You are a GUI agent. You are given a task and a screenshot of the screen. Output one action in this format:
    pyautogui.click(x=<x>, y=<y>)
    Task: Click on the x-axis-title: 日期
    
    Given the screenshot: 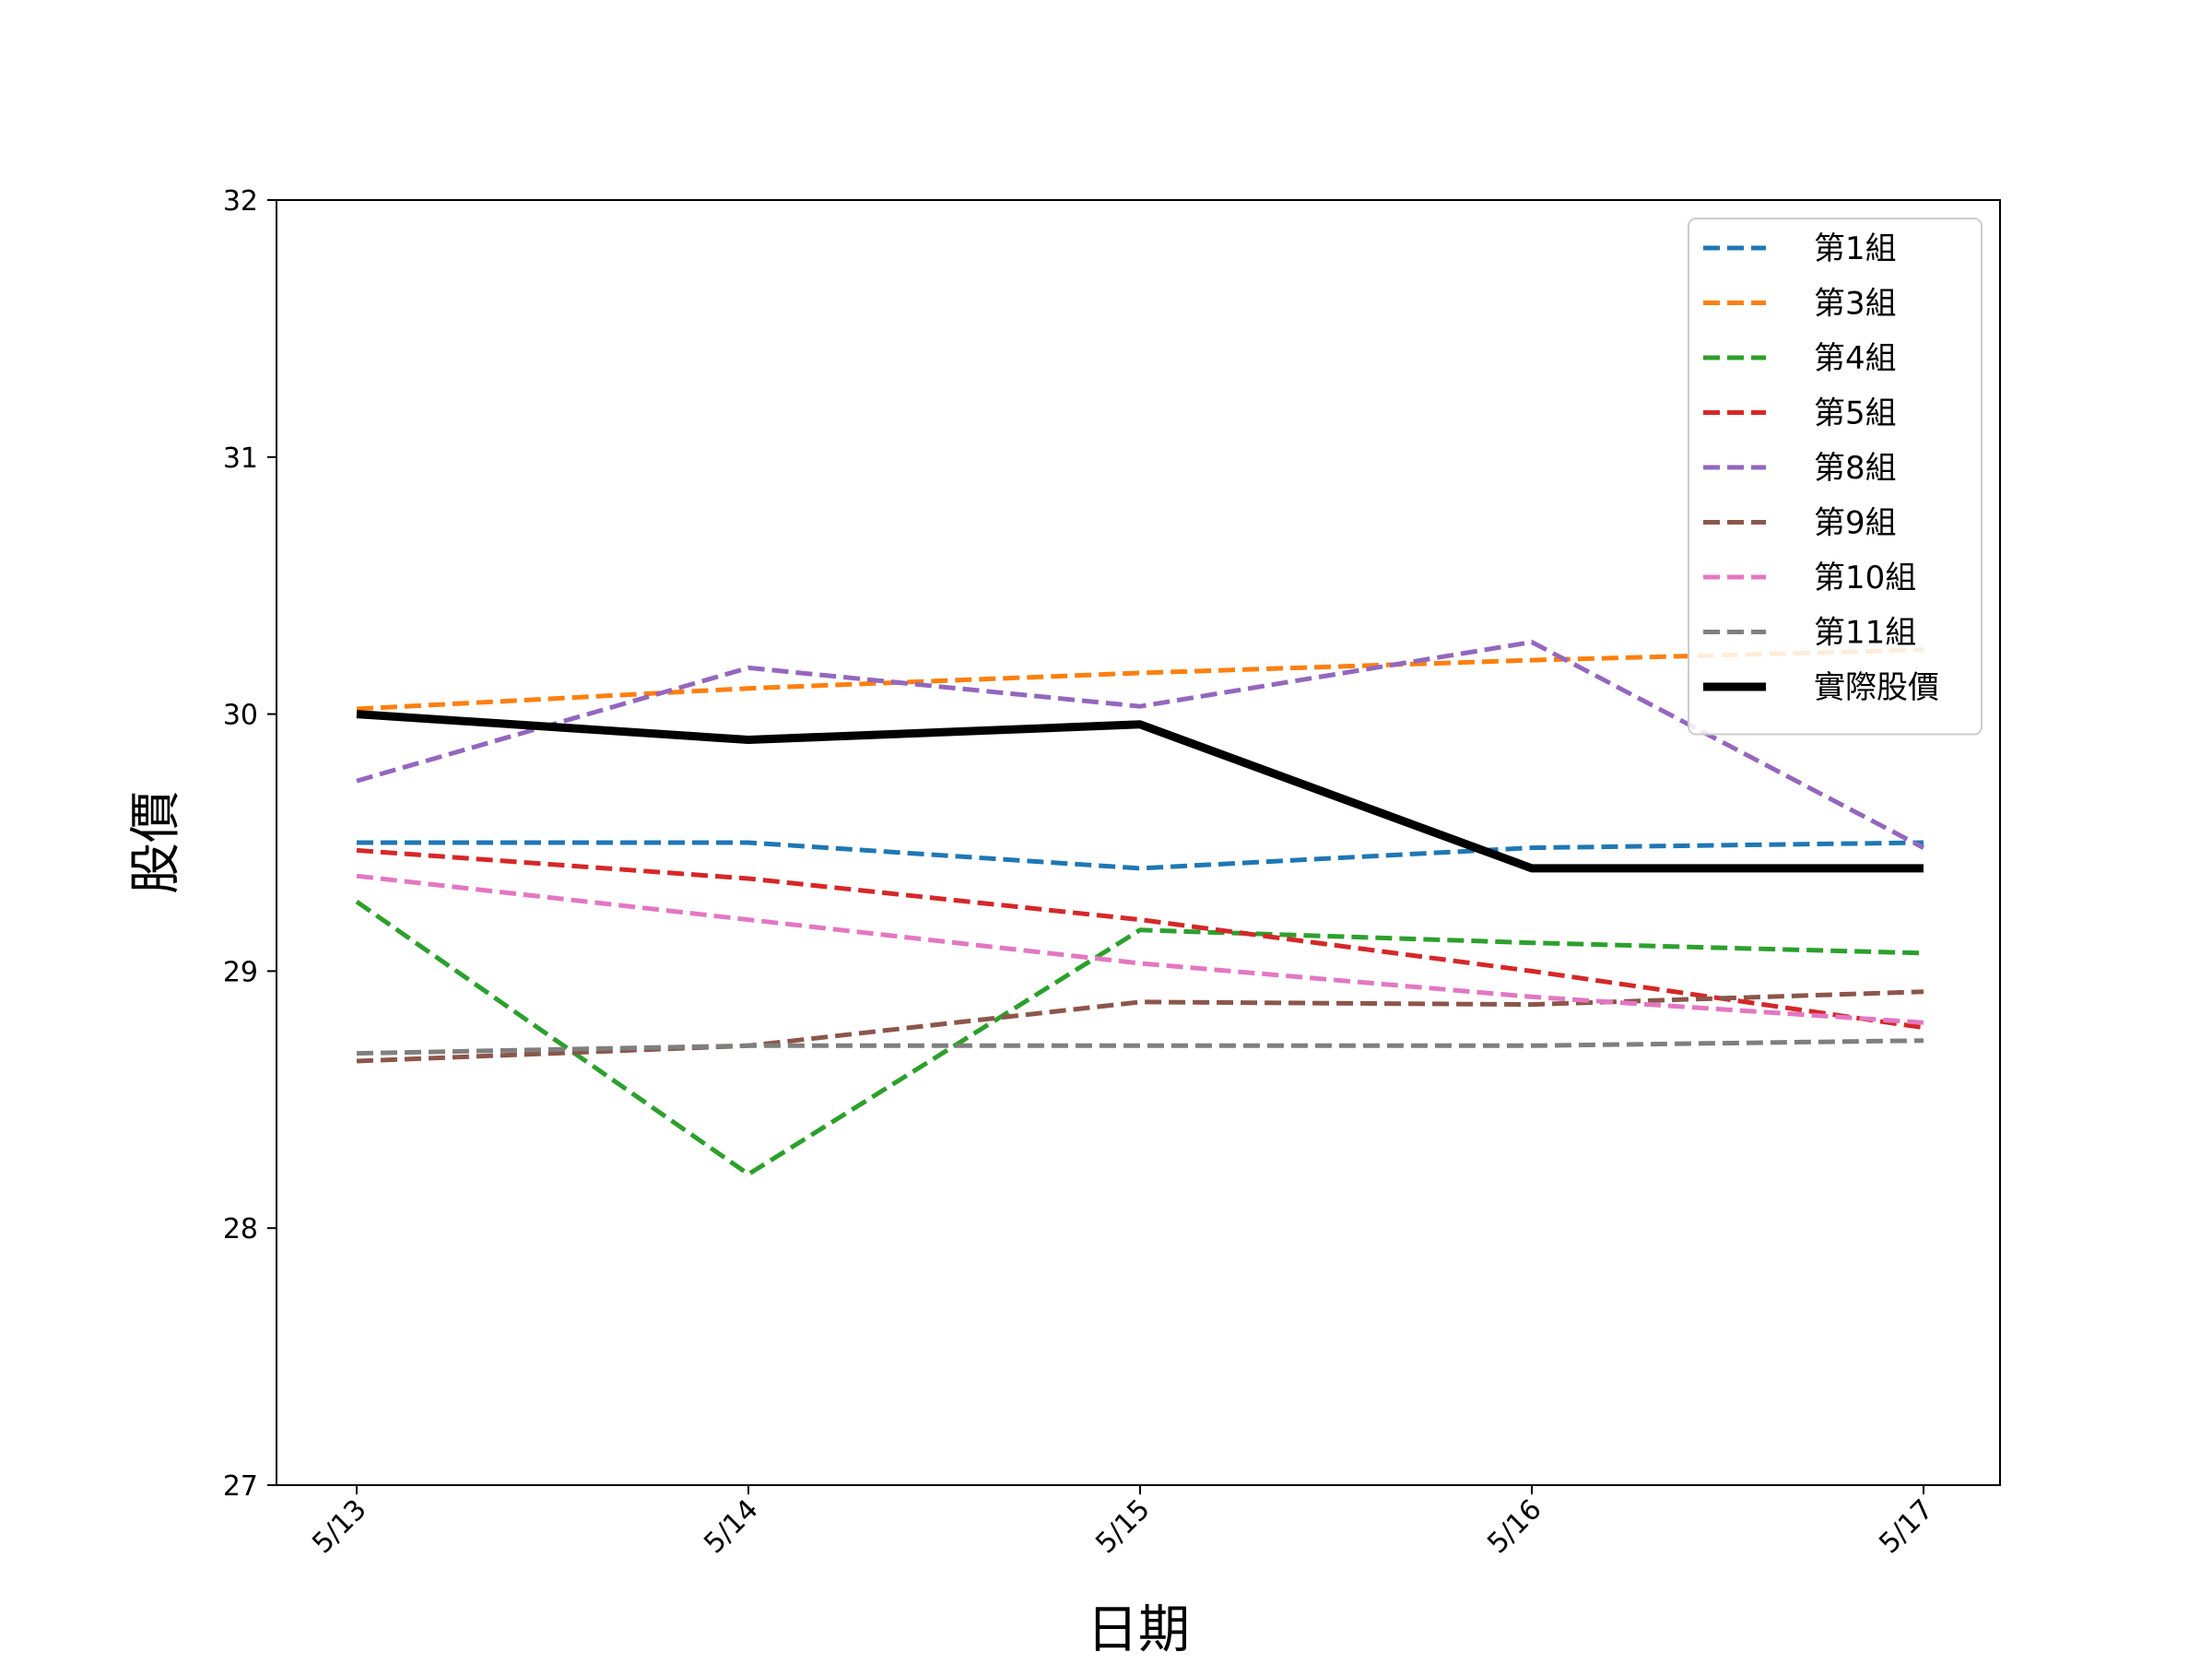 What is the action you would take?
    pyautogui.click(x=1138, y=1629)
    